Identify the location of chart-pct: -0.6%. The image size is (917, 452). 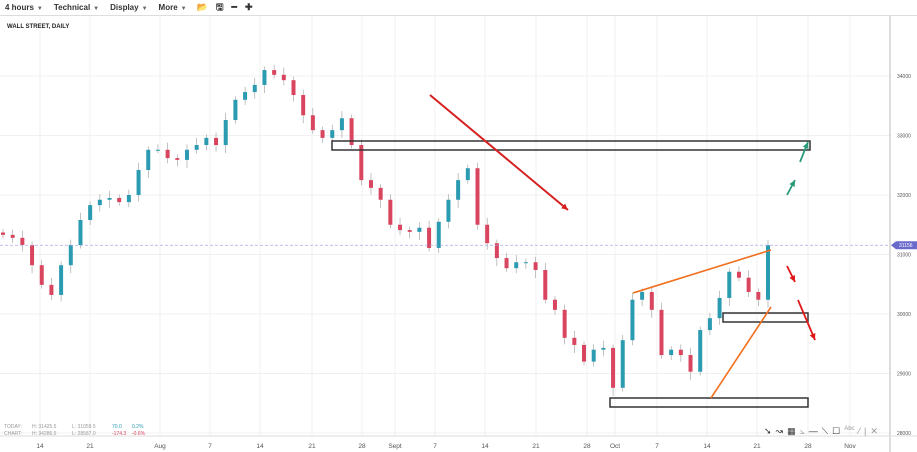
(139, 434).